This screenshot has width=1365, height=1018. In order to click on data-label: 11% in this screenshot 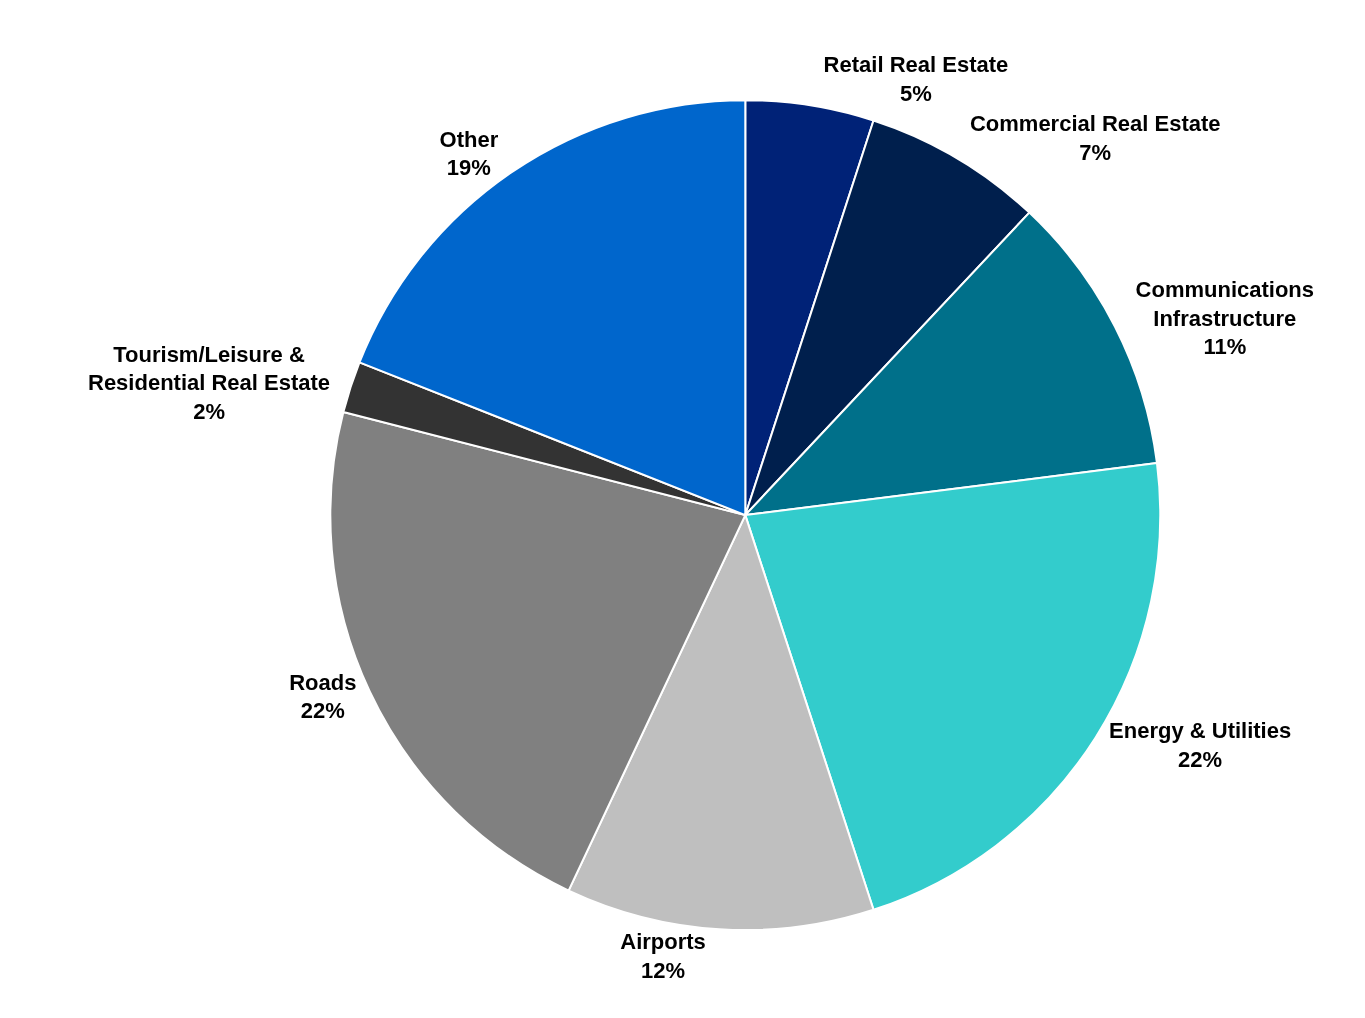, I will do `click(1225, 347)`.